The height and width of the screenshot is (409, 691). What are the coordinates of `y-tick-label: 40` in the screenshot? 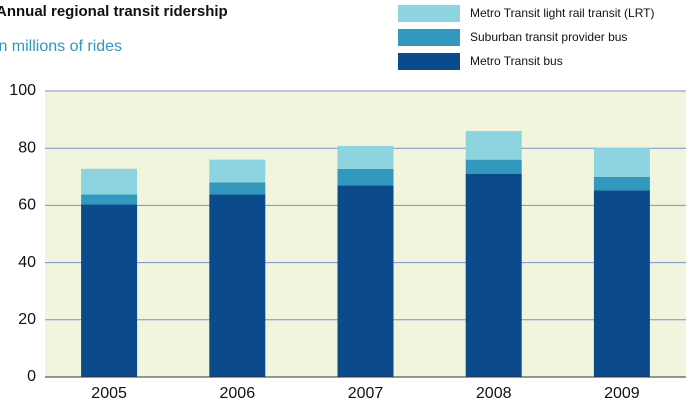 It's located at (27, 262).